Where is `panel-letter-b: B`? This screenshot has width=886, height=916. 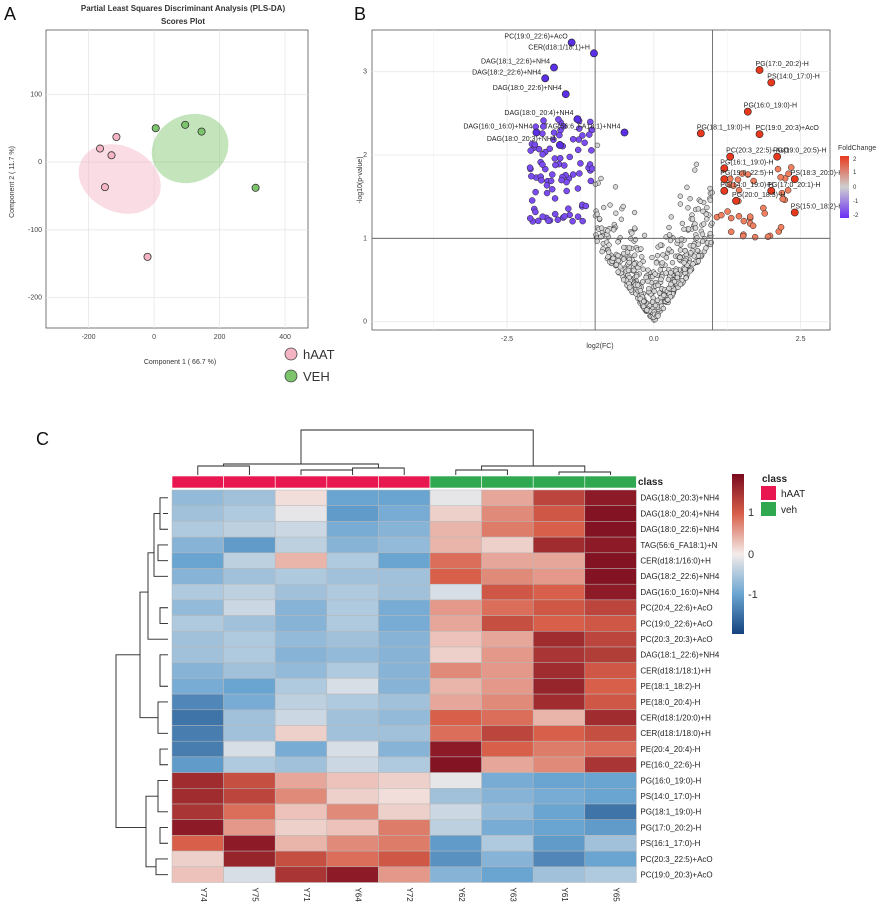
panel-letter-b: B is located at coordinates (360, 14).